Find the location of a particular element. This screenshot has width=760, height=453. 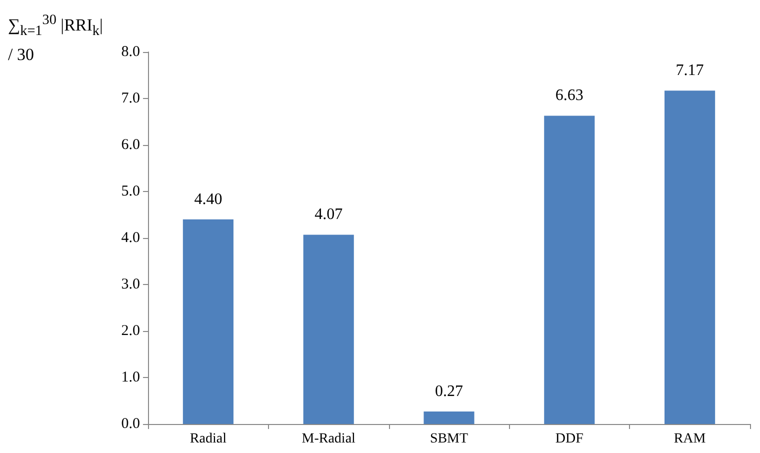

data-label: 6.63 is located at coordinates (569, 95).